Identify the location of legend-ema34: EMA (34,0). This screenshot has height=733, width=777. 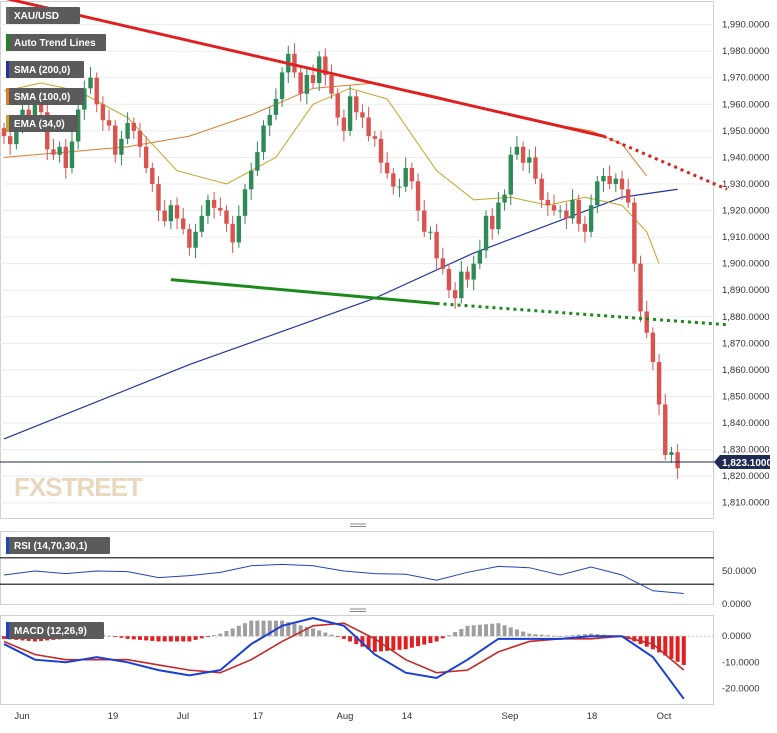
(42, 123).